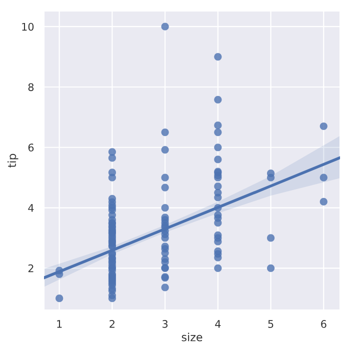  What do you see at coordinates (192, 337) in the screenshot?
I see `x-axis-title: size` at bounding box center [192, 337].